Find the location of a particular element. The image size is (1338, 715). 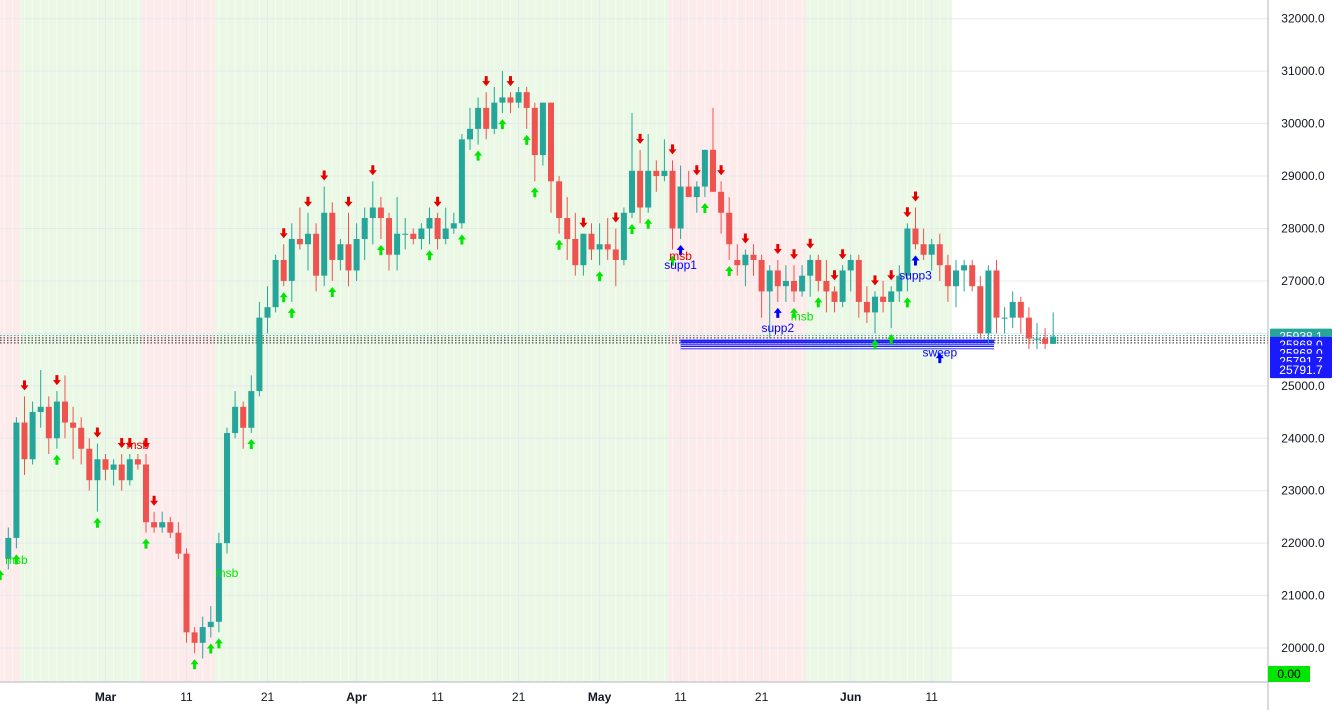

x-tick-label: 11 is located at coordinates (186, 697).